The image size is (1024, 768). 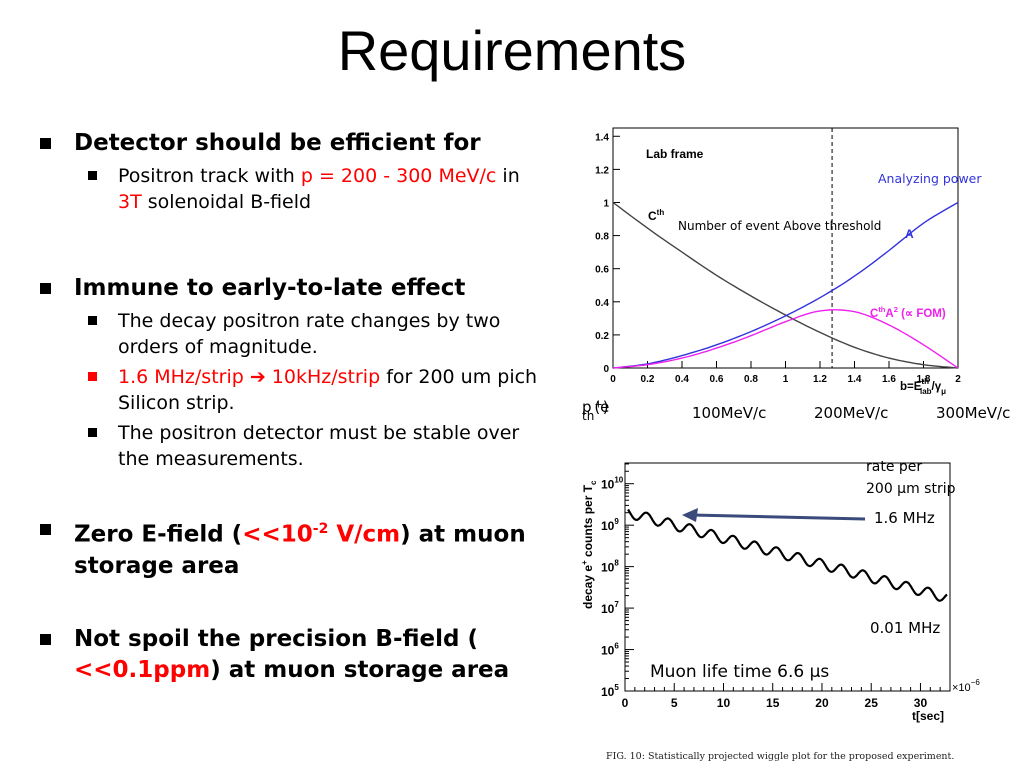 What do you see at coordinates (973, 413) in the screenshot?
I see `momentum-300: 300MeV/c` at bounding box center [973, 413].